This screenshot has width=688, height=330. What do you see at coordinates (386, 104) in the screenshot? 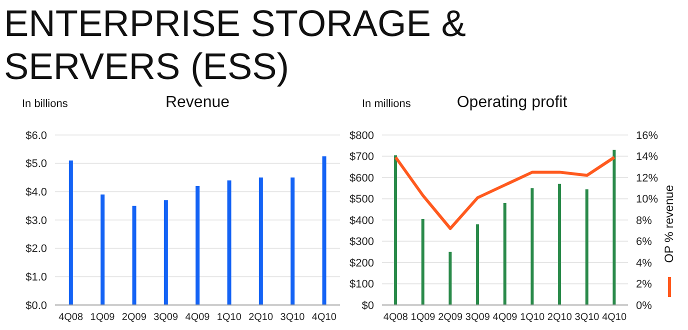
I see `y-axis-title: In millions` at bounding box center [386, 104].